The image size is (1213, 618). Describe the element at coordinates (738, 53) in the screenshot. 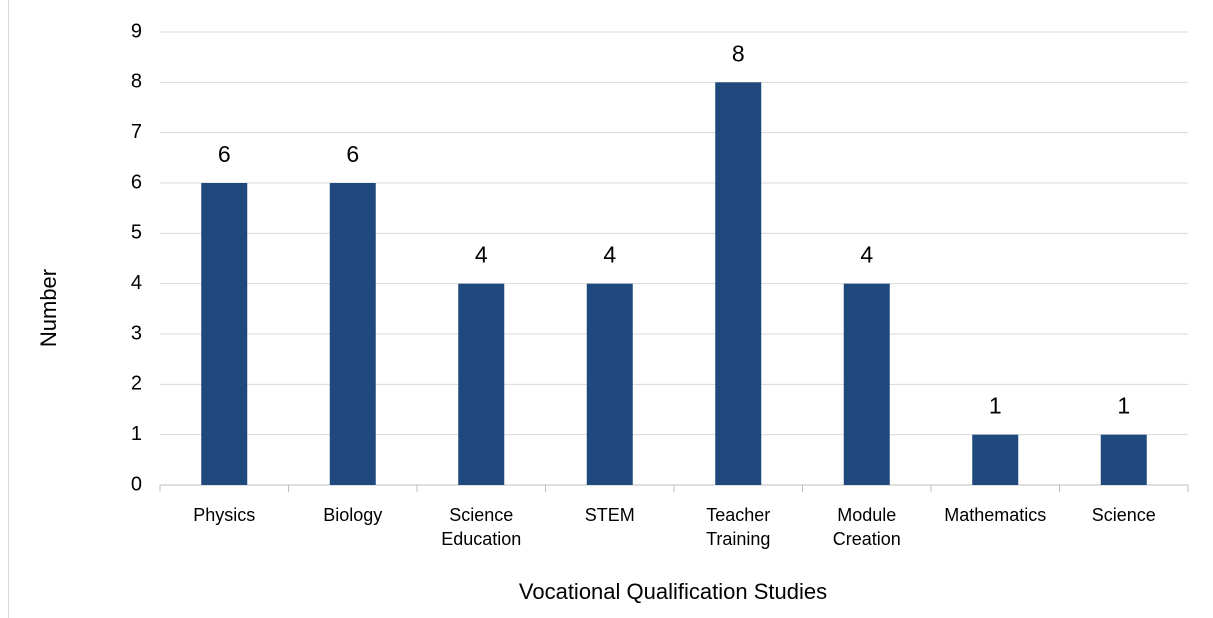

I see `data-label: 8` at that location.